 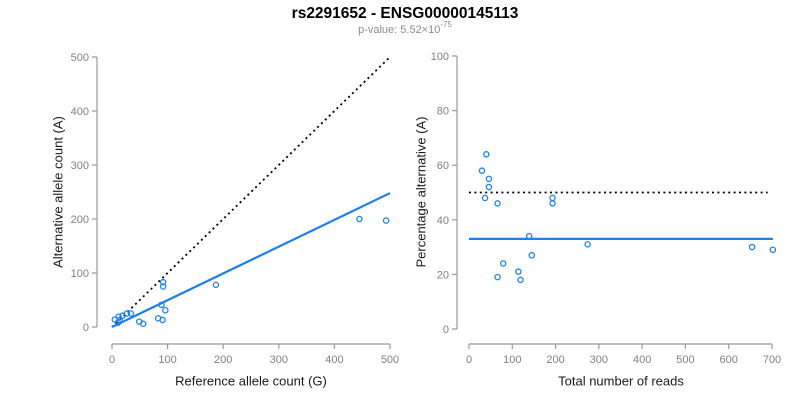 What do you see at coordinates (421, 192) in the screenshot?
I see `right-y-axis-title: Percentage alternative (A)` at bounding box center [421, 192].